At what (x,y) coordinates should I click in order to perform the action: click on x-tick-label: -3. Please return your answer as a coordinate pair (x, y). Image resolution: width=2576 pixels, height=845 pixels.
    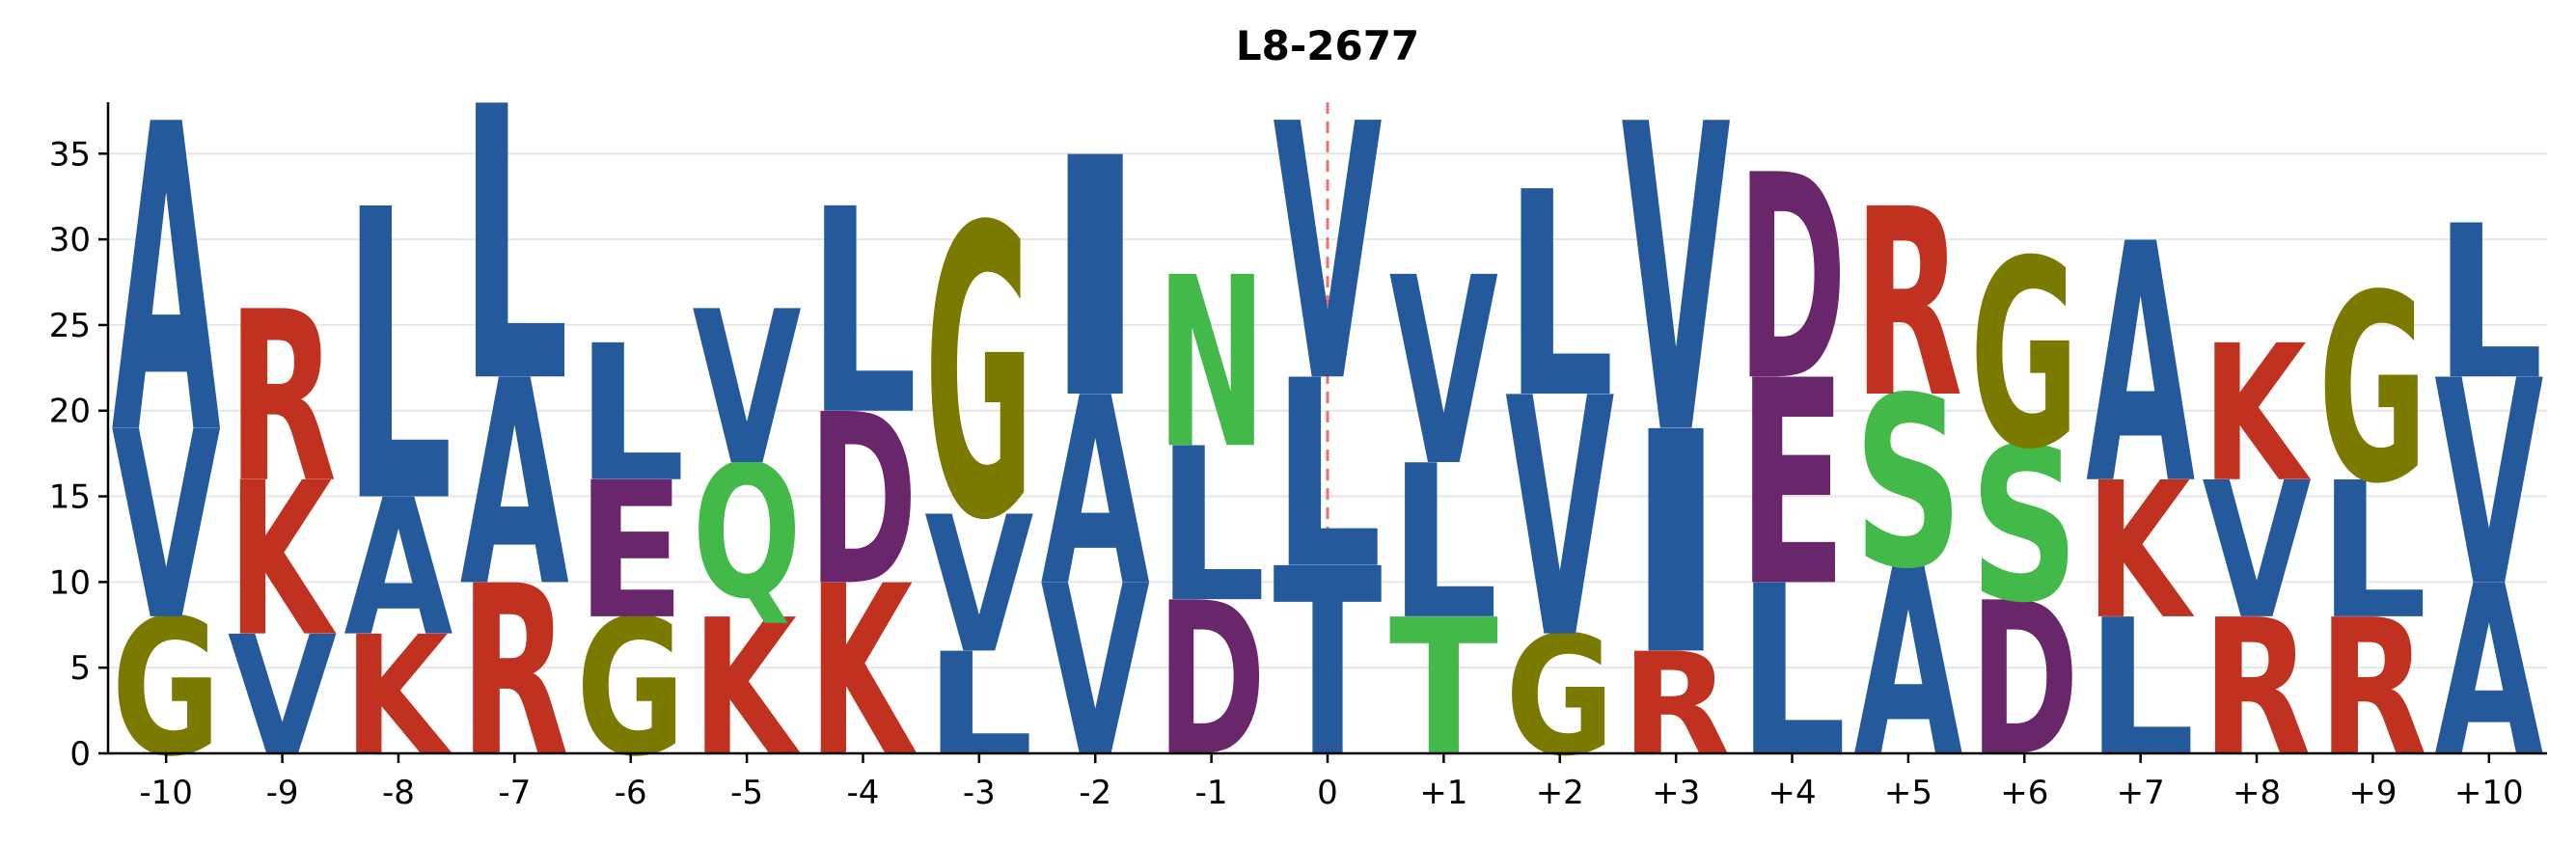
    Looking at the image, I should click on (980, 793).